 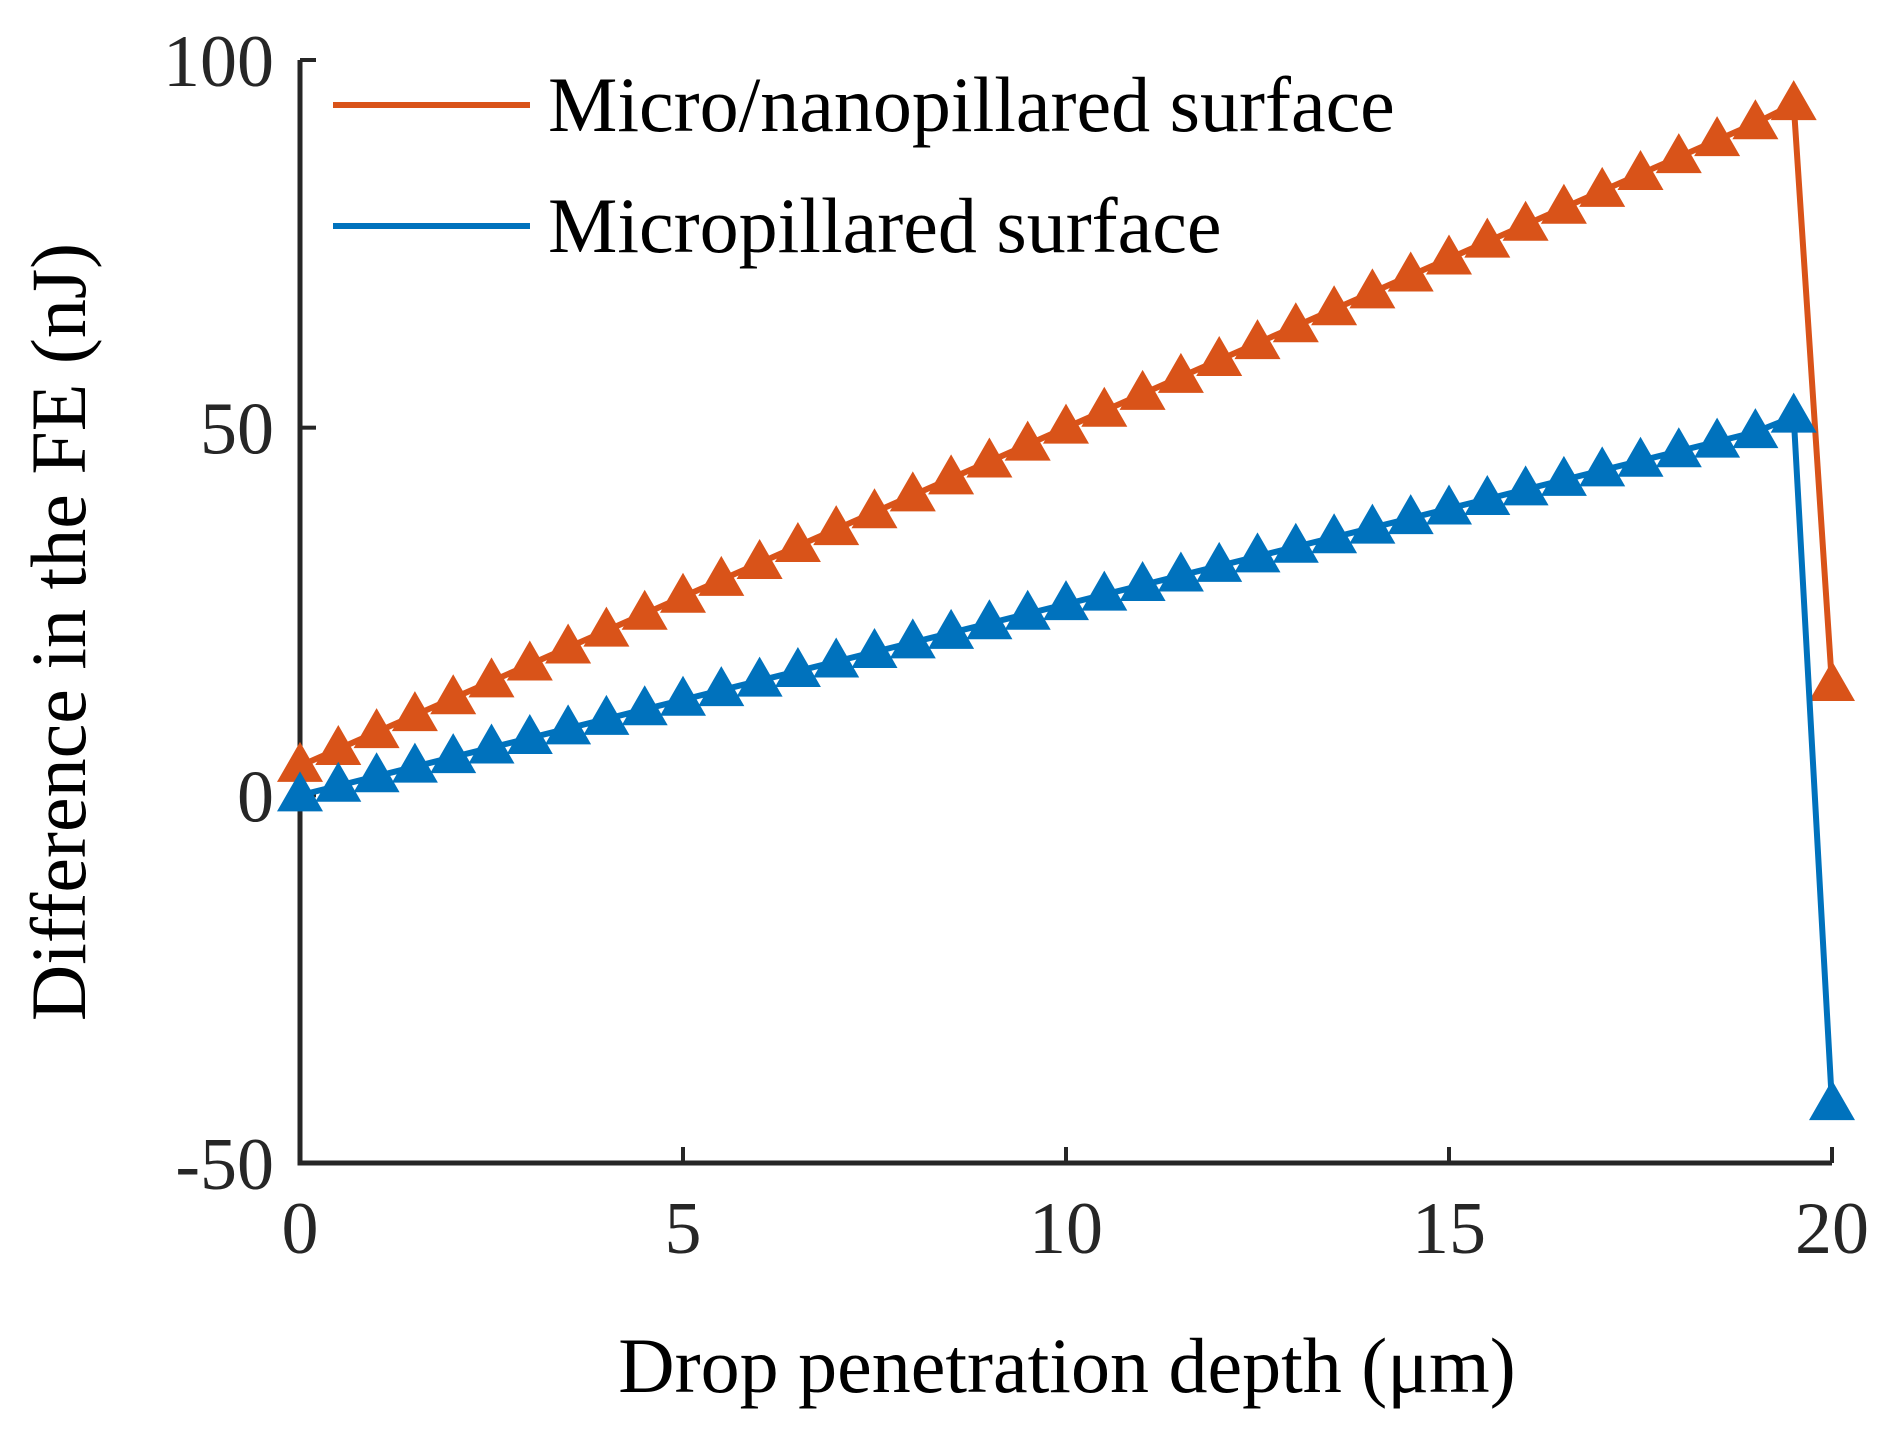 What do you see at coordinates (218, 62) in the screenshot?
I see `y-tick-label-100: 100` at bounding box center [218, 62].